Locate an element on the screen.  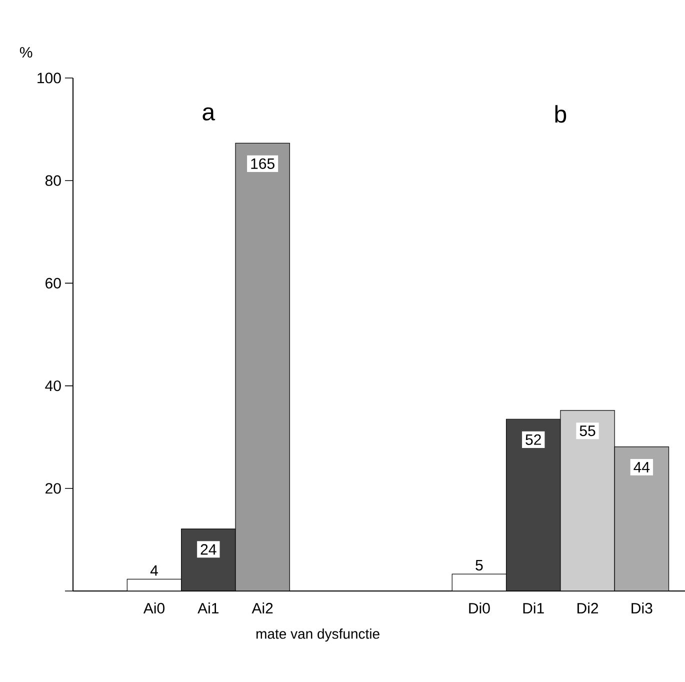
x-tick-label: Di0 is located at coordinates (479, 608).